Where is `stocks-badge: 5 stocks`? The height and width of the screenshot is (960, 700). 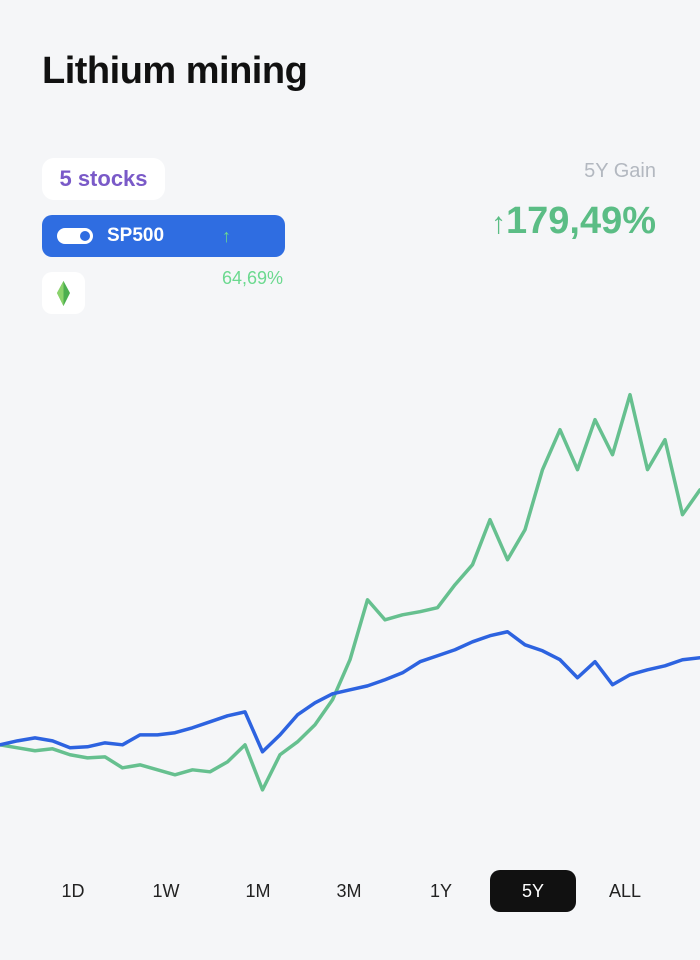 stocks-badge: 5 stocks is located at coordinates (103, 179).